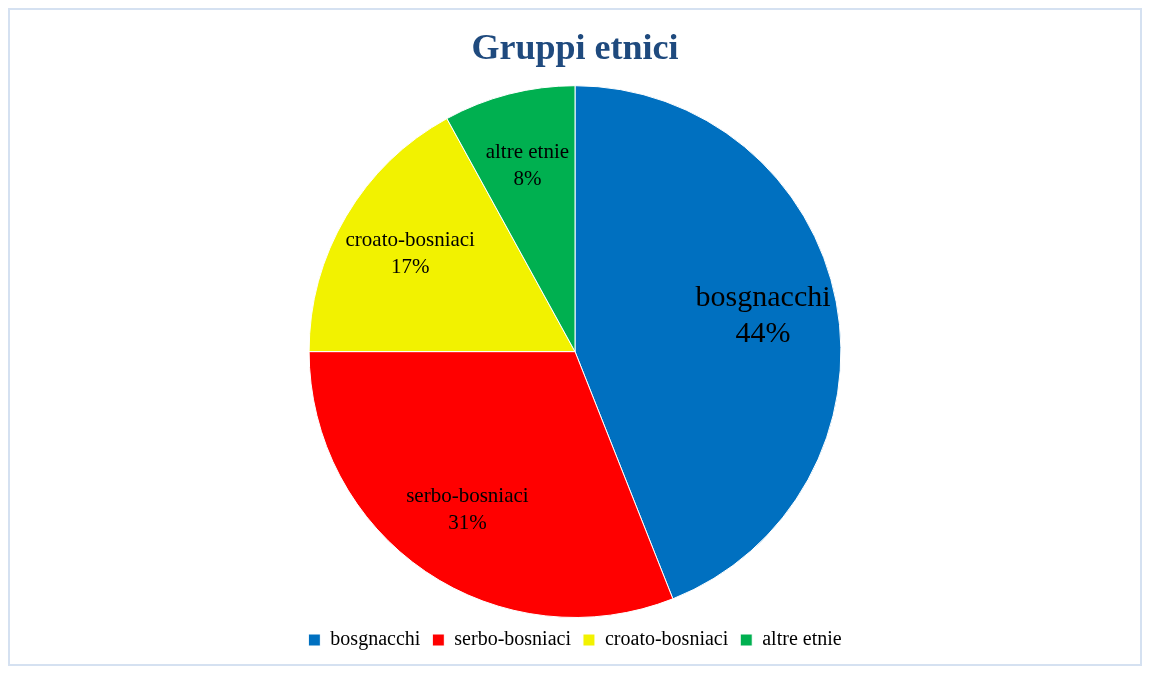  Describe the element at coordinates (410, 266) in the screenshot. I see `data-label: 17%` at that location.